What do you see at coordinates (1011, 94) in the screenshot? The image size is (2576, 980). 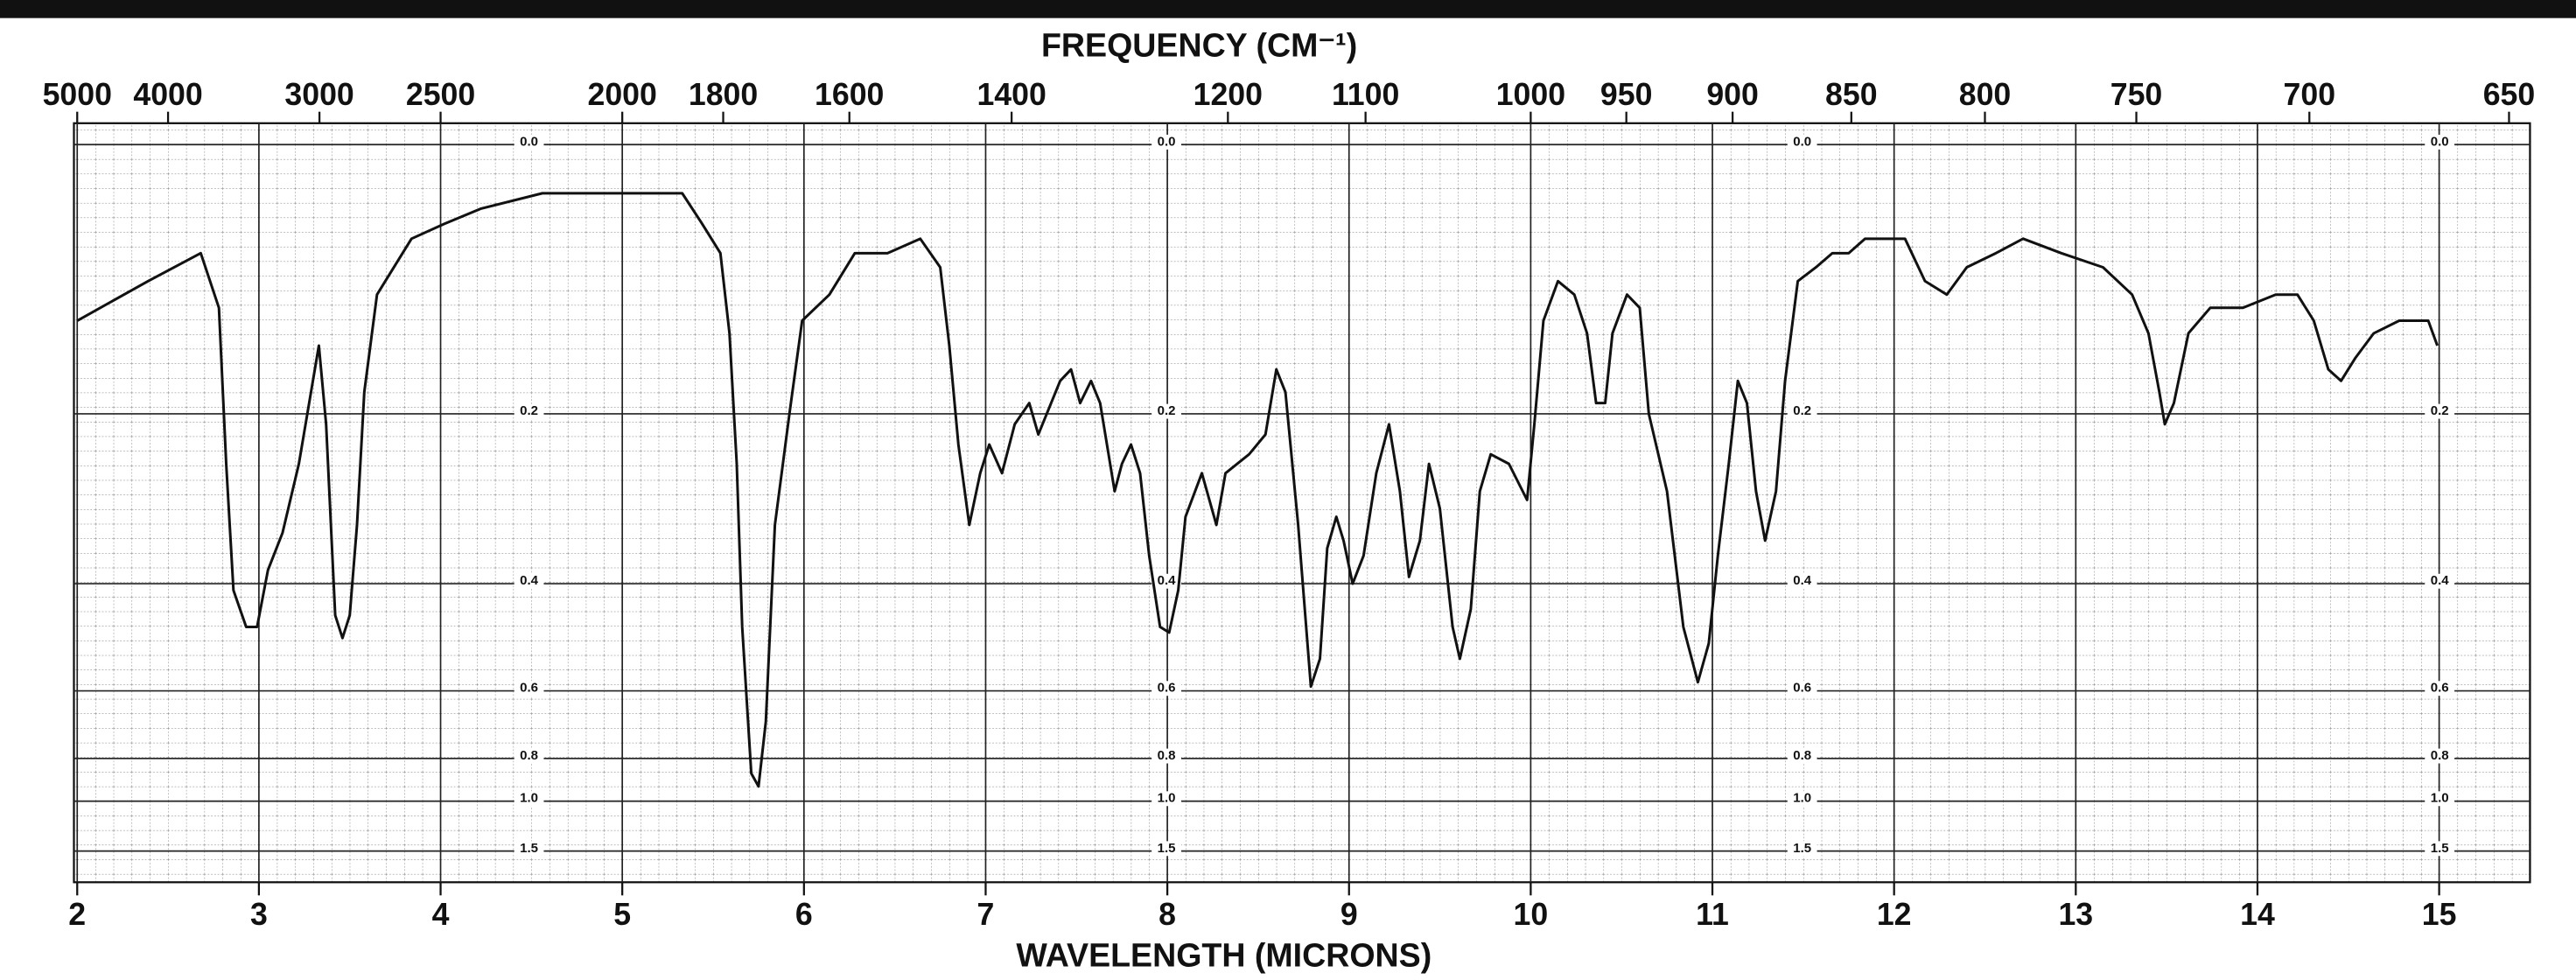 I see `x2-tick-label: 1400` at bounding box center [1011, 94].